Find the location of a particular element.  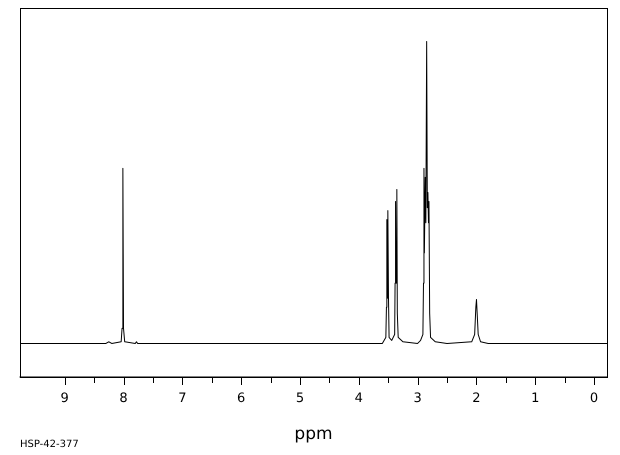

x-tick-label: 5 is located at coordinates (300, 398).